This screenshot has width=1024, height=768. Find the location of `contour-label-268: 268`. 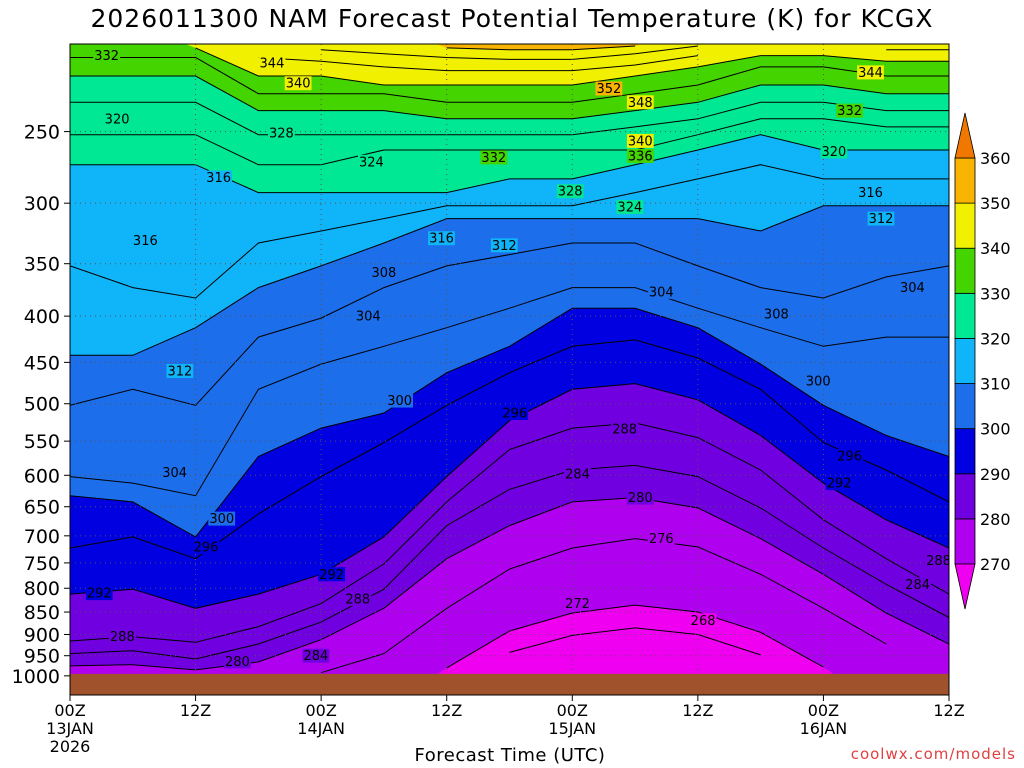

contour-label-268: 268 is located at coordinates (703, 621).